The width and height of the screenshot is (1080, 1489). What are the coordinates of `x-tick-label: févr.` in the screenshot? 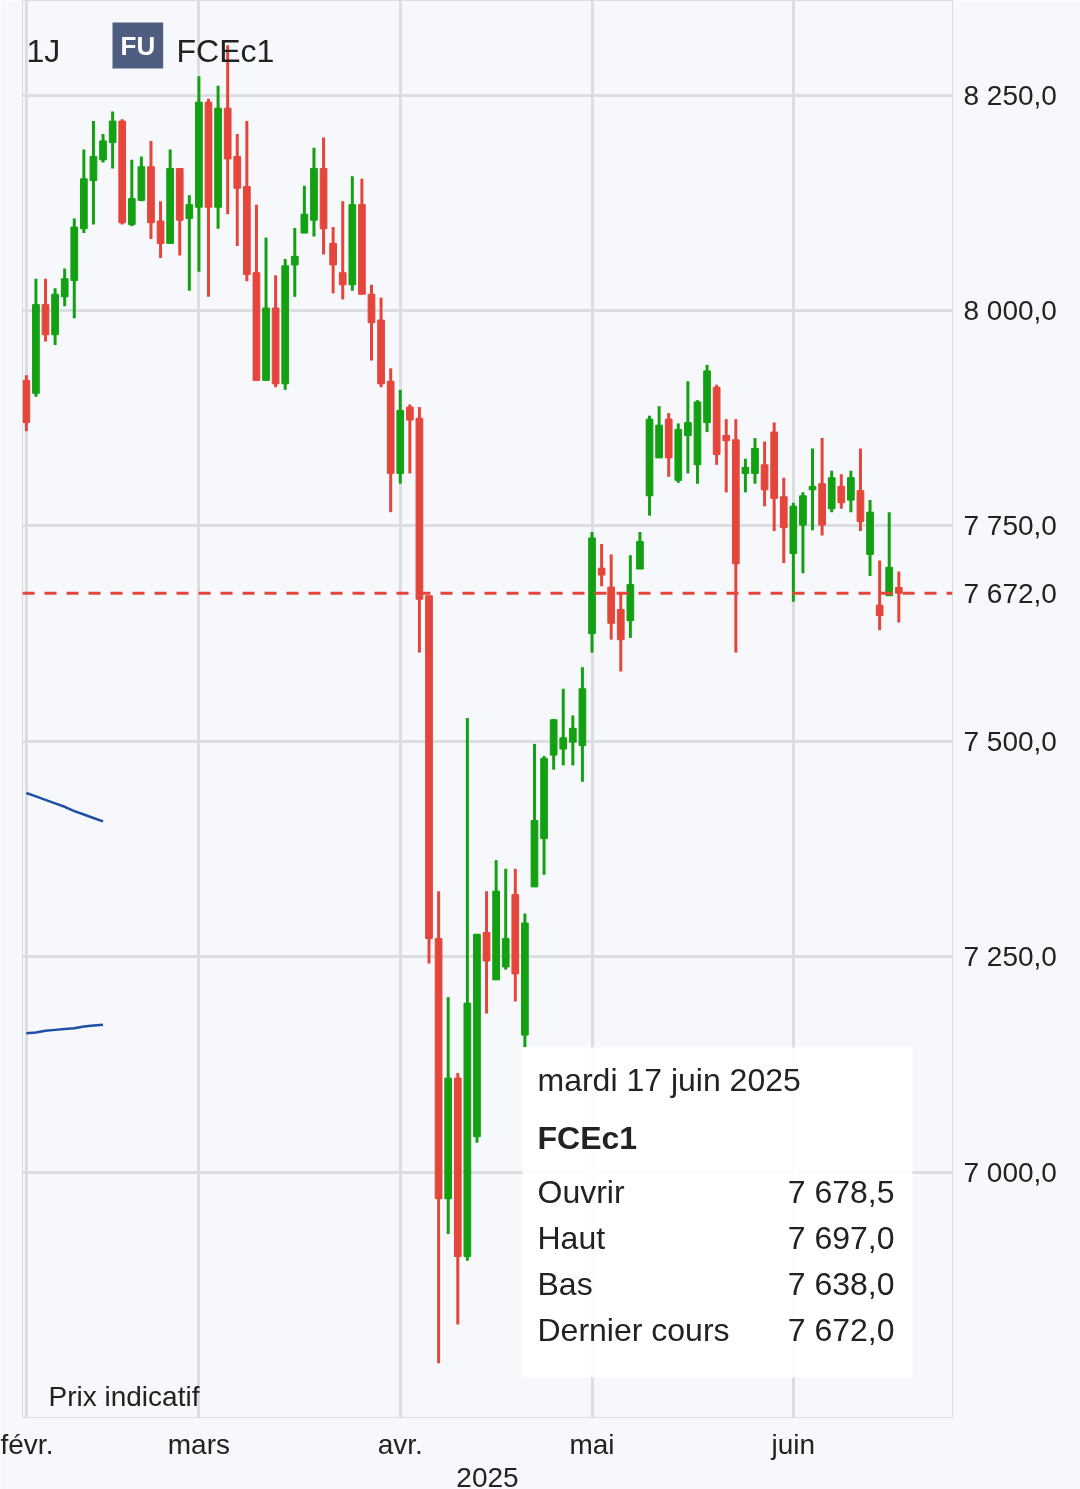 It's located at (27, 1444).